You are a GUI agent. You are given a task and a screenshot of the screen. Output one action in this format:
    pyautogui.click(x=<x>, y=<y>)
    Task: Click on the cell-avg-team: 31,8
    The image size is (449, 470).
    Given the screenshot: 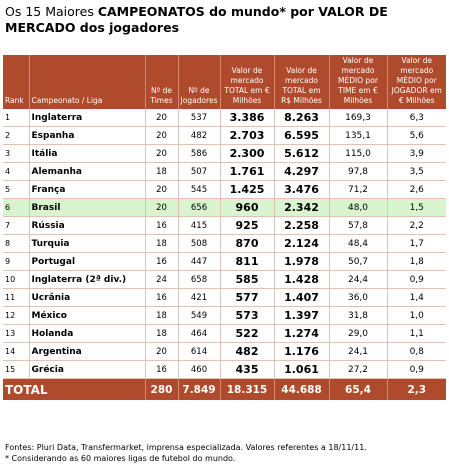 What is the action you would take?
    pyautogui.click(x=357, y=315)
    